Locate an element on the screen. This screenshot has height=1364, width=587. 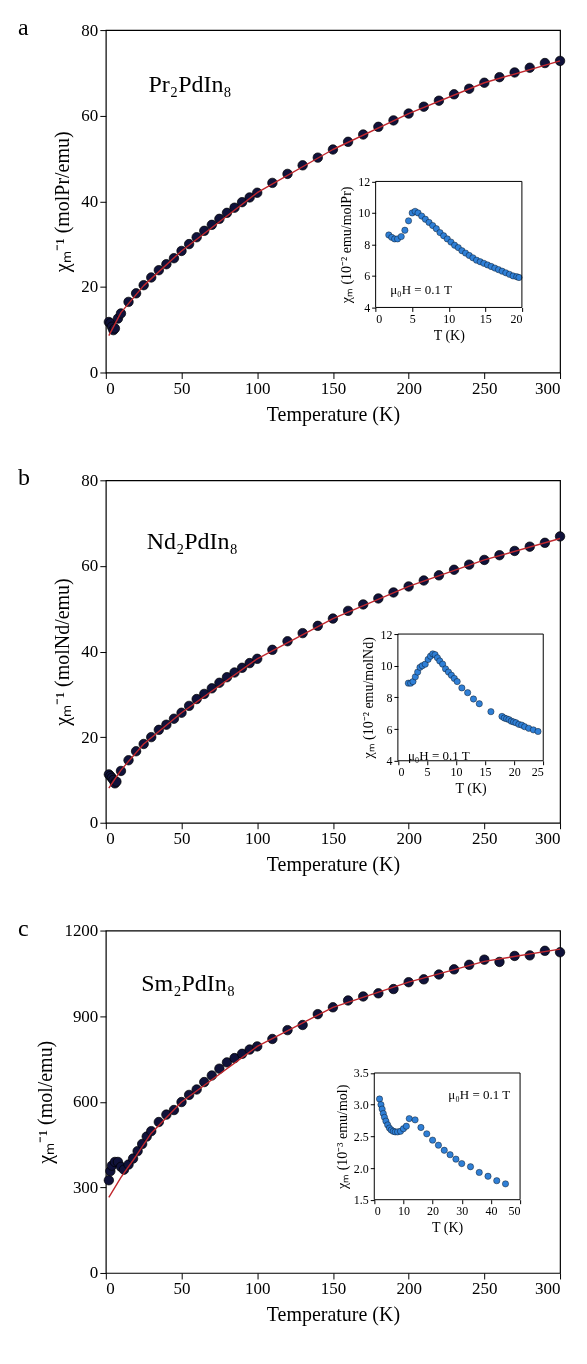
y-axis-title: χₘ⁻¹ (mol/emu) is located at coordinates (46, 1102).